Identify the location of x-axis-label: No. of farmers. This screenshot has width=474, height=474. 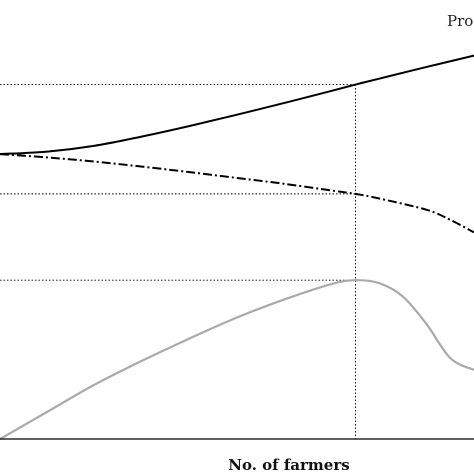
(288, 465).